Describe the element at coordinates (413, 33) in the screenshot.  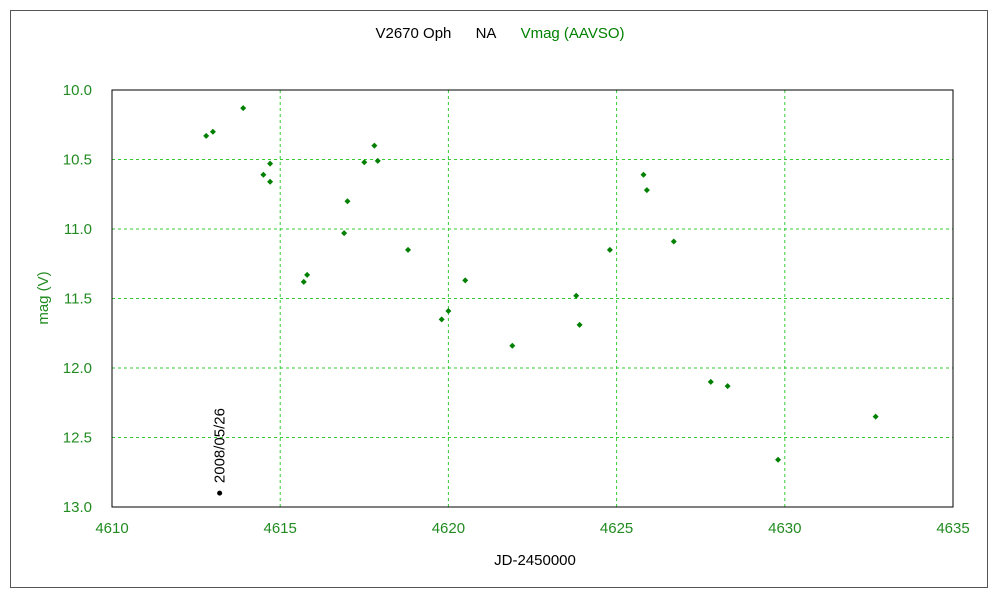
I see `title-object: V2670 Oph` at that location.